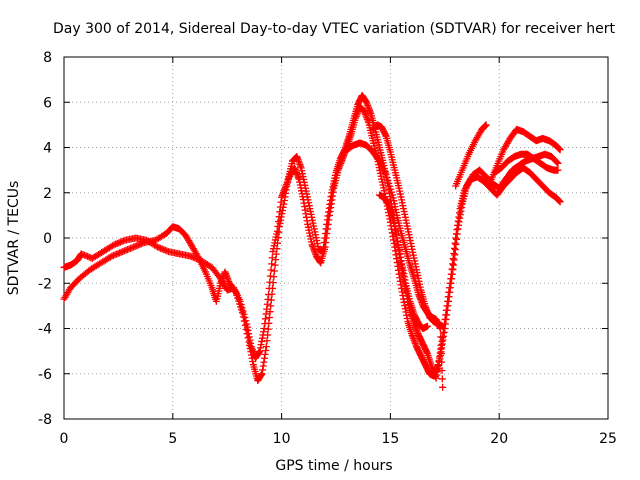 The width and height of the screenshot is (640, 480). I want to click on series-track-d, so click(408, 225).